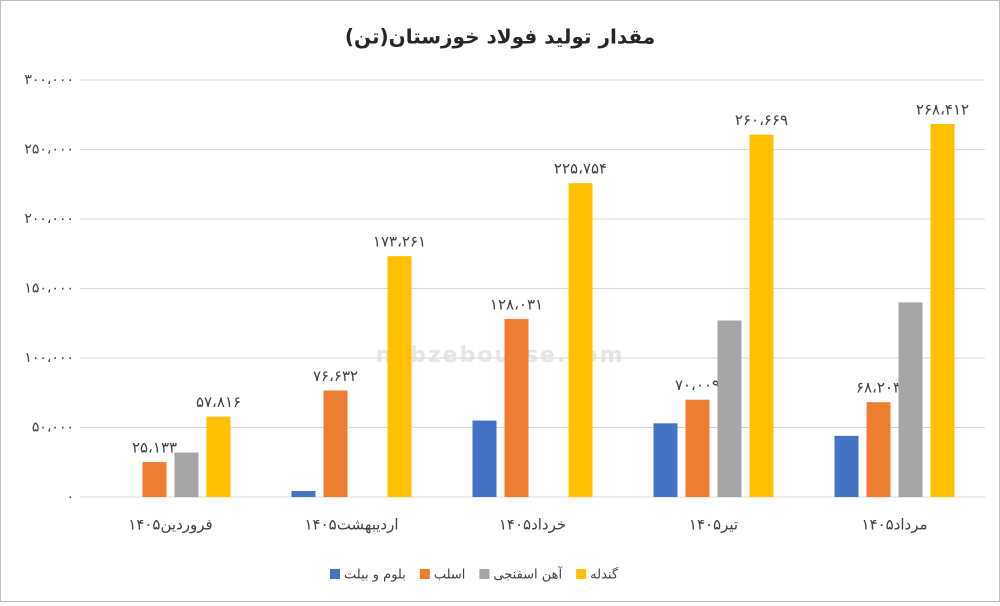 Image resolution: width=1000 pixels, height=606 pixels. Describe the element at coordinates (894, 525) in the screenshot. I see `x-tick-label: مرداد۱۴۰۵` at that location.